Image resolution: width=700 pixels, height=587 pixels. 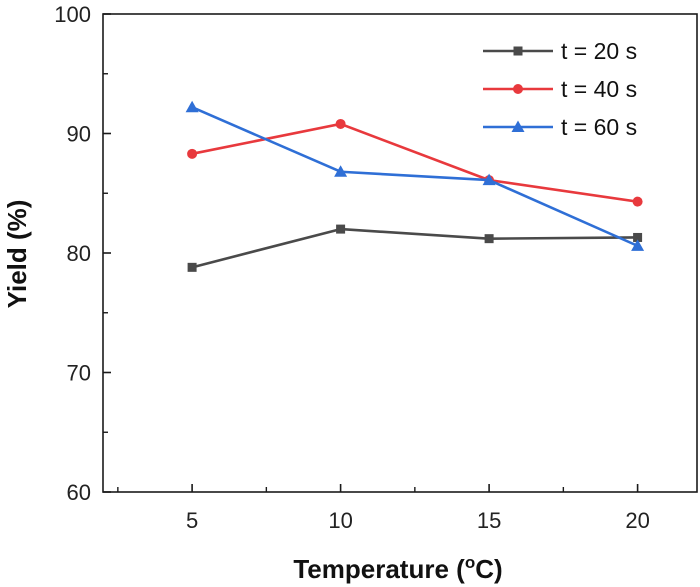 I want to click on legend-item: t = 20 s, so click(x=560, y=51).